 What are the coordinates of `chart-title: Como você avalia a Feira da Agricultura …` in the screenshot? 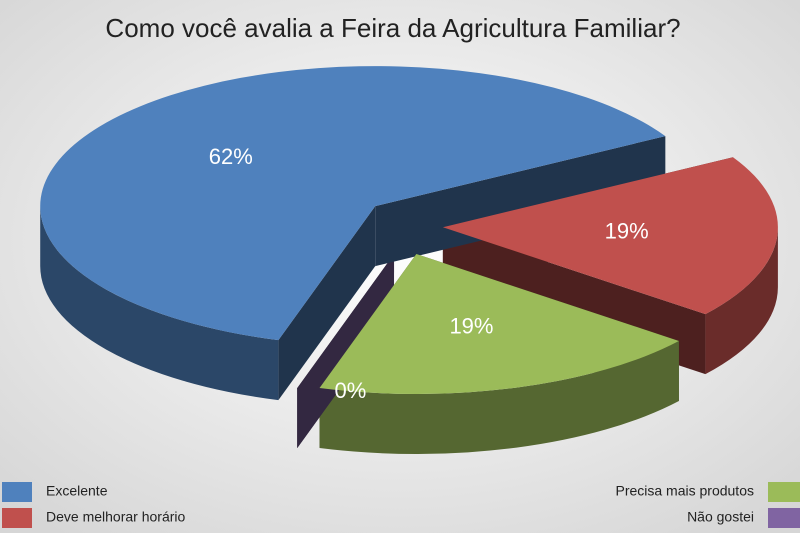 It's located at (392, 28).